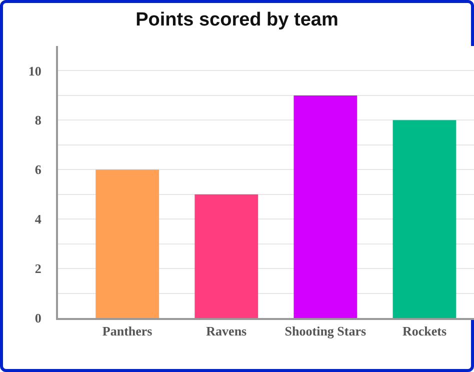 The image size is (474, 372). Describe the element at coordinates (35, 70) in the screenshot. I see `y-tick-label: 10` at that location.